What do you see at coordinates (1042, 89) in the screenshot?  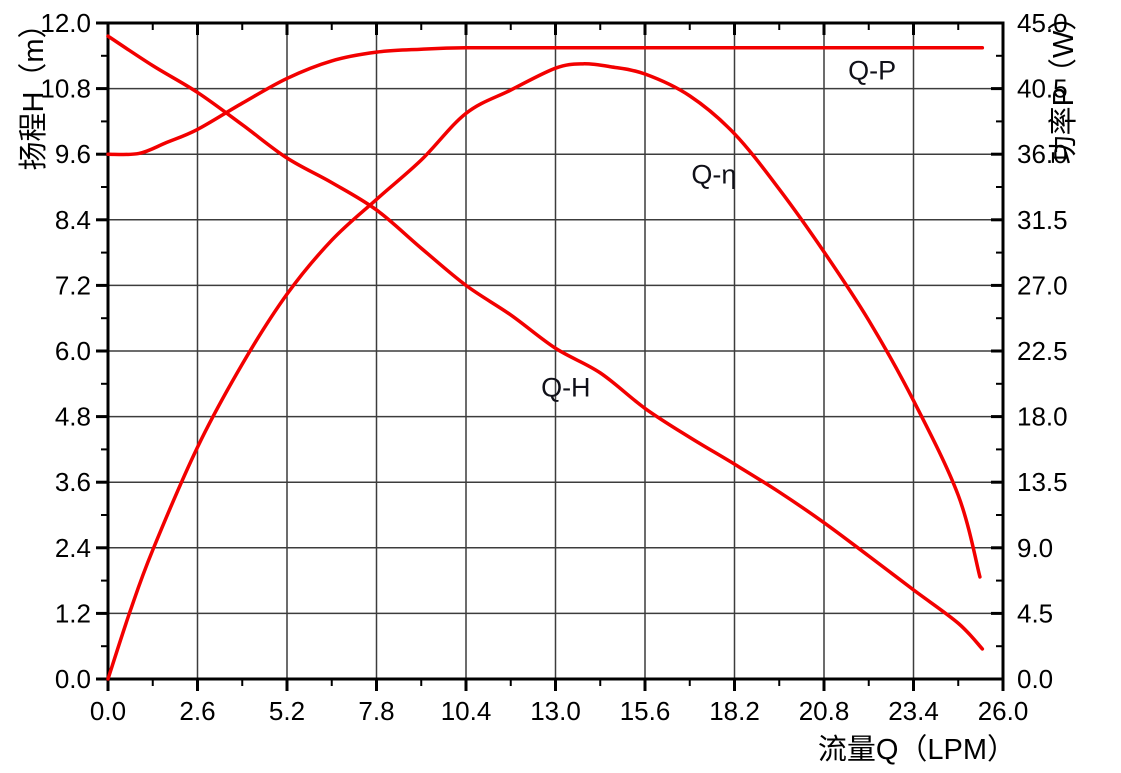 I see `y-right-tick-label: 40.5` at bounding box center [1042, 89].